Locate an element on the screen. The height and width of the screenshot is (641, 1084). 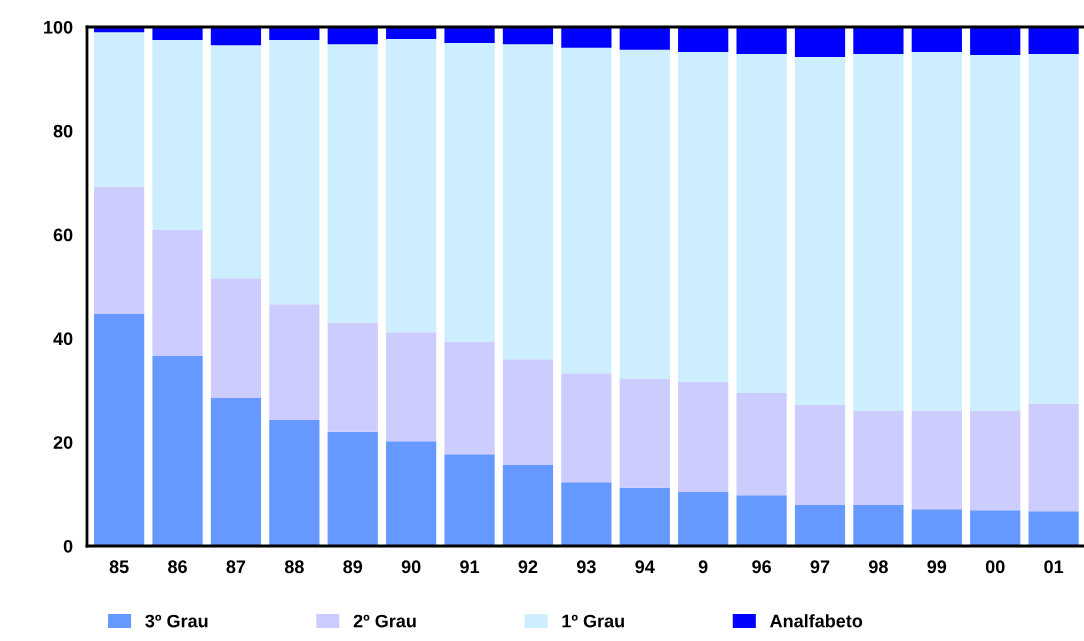
x-tick-label: 01 is located at coordinates (1054, 567).